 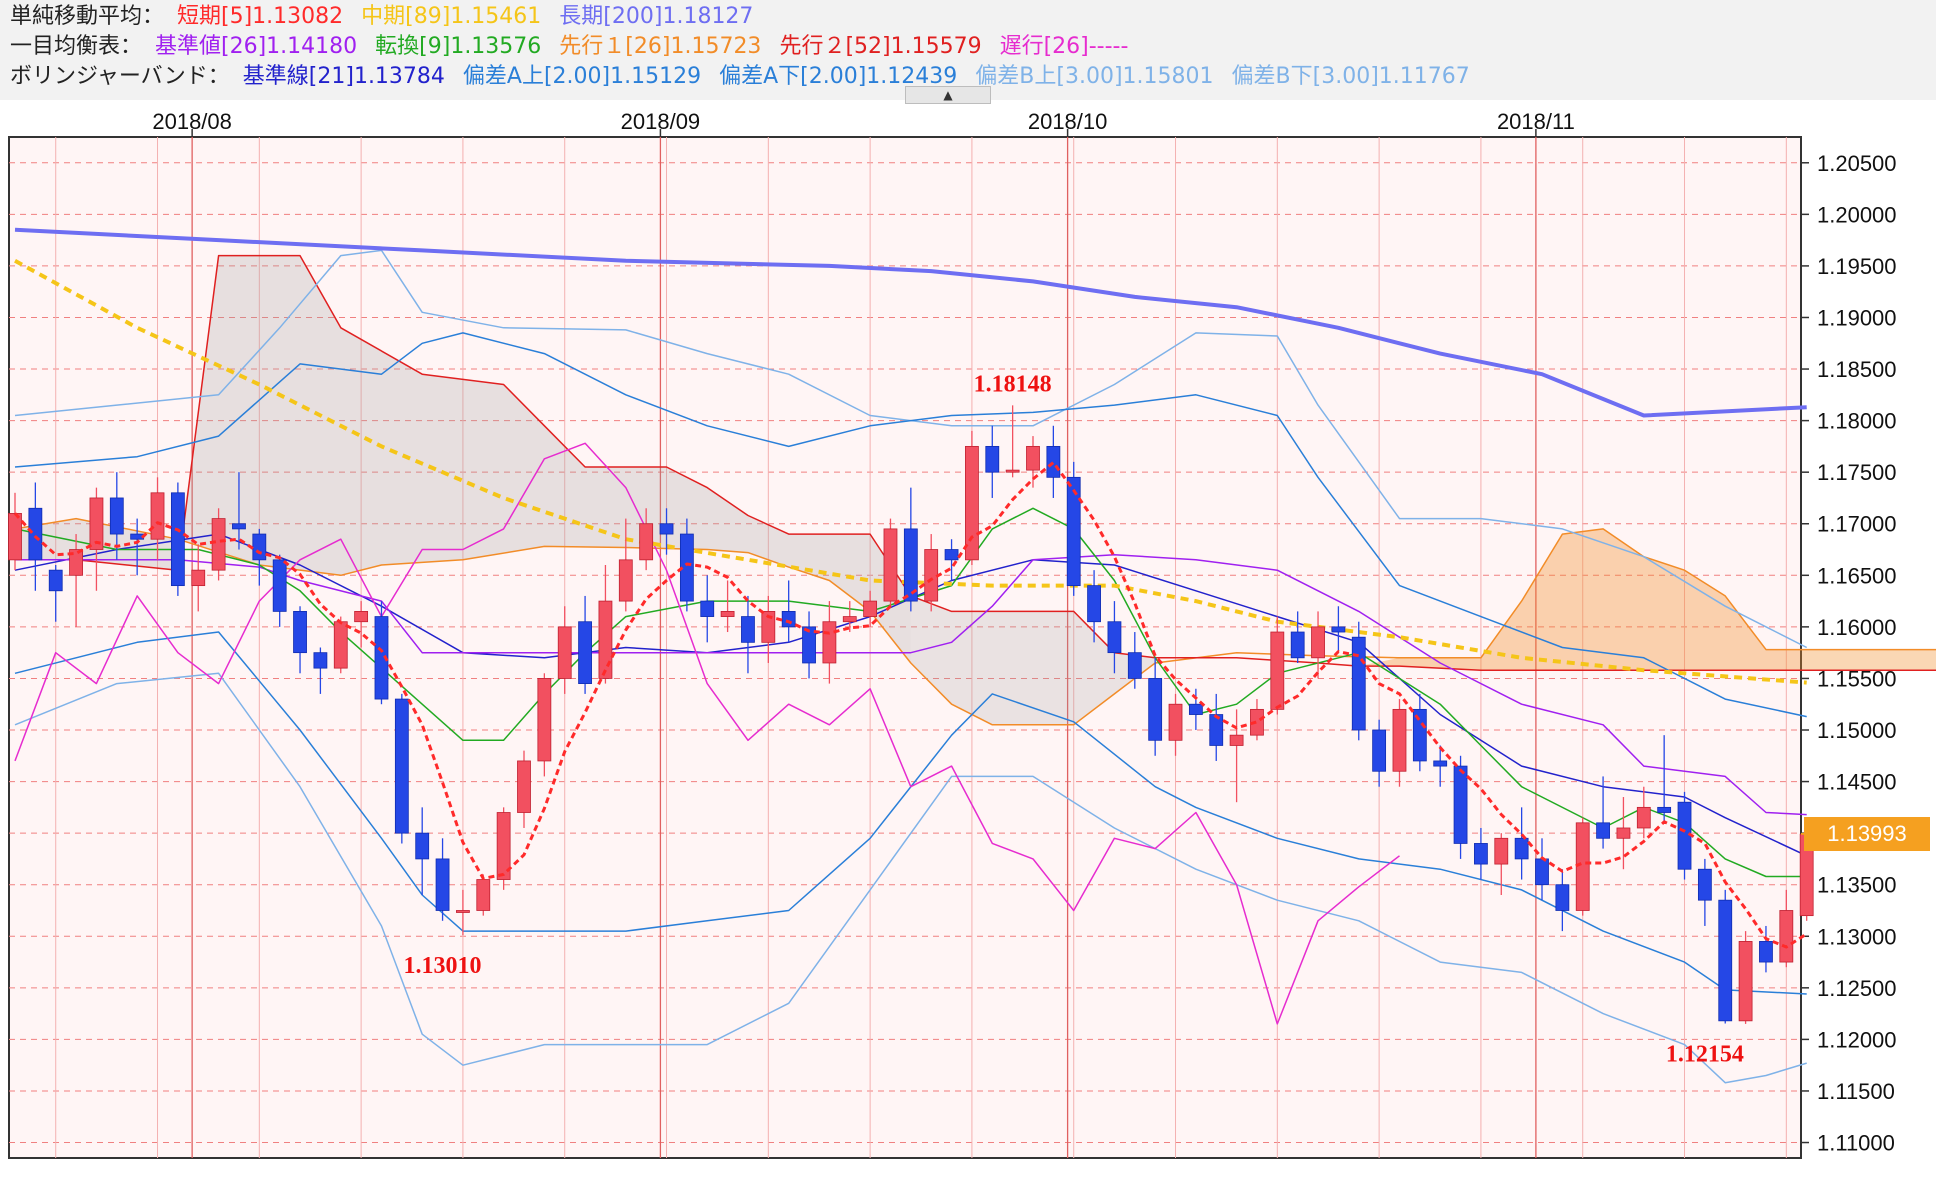 I want to click on sma-legend-item: 中期[89]1.15461, so click(x=451, y=16).